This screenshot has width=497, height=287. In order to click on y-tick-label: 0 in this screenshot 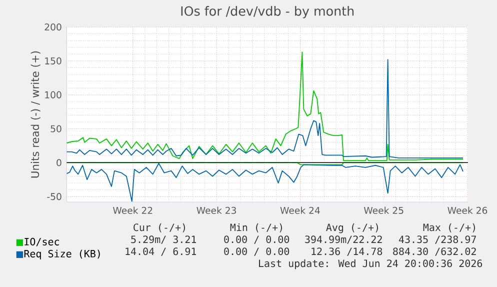, I will do `click(59, 162)`.